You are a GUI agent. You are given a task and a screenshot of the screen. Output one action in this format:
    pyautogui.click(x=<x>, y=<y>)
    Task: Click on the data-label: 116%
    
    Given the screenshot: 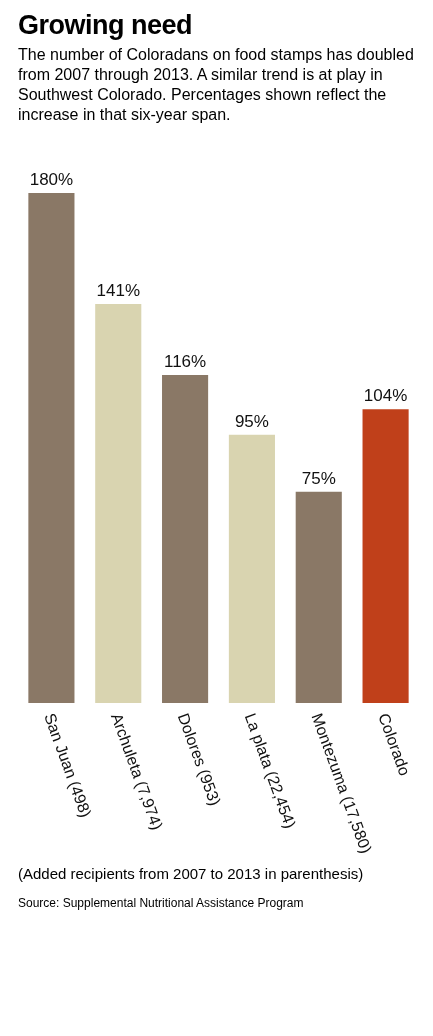 What is the action you would take?
    pyautogui.click(x=185, y=362)
    